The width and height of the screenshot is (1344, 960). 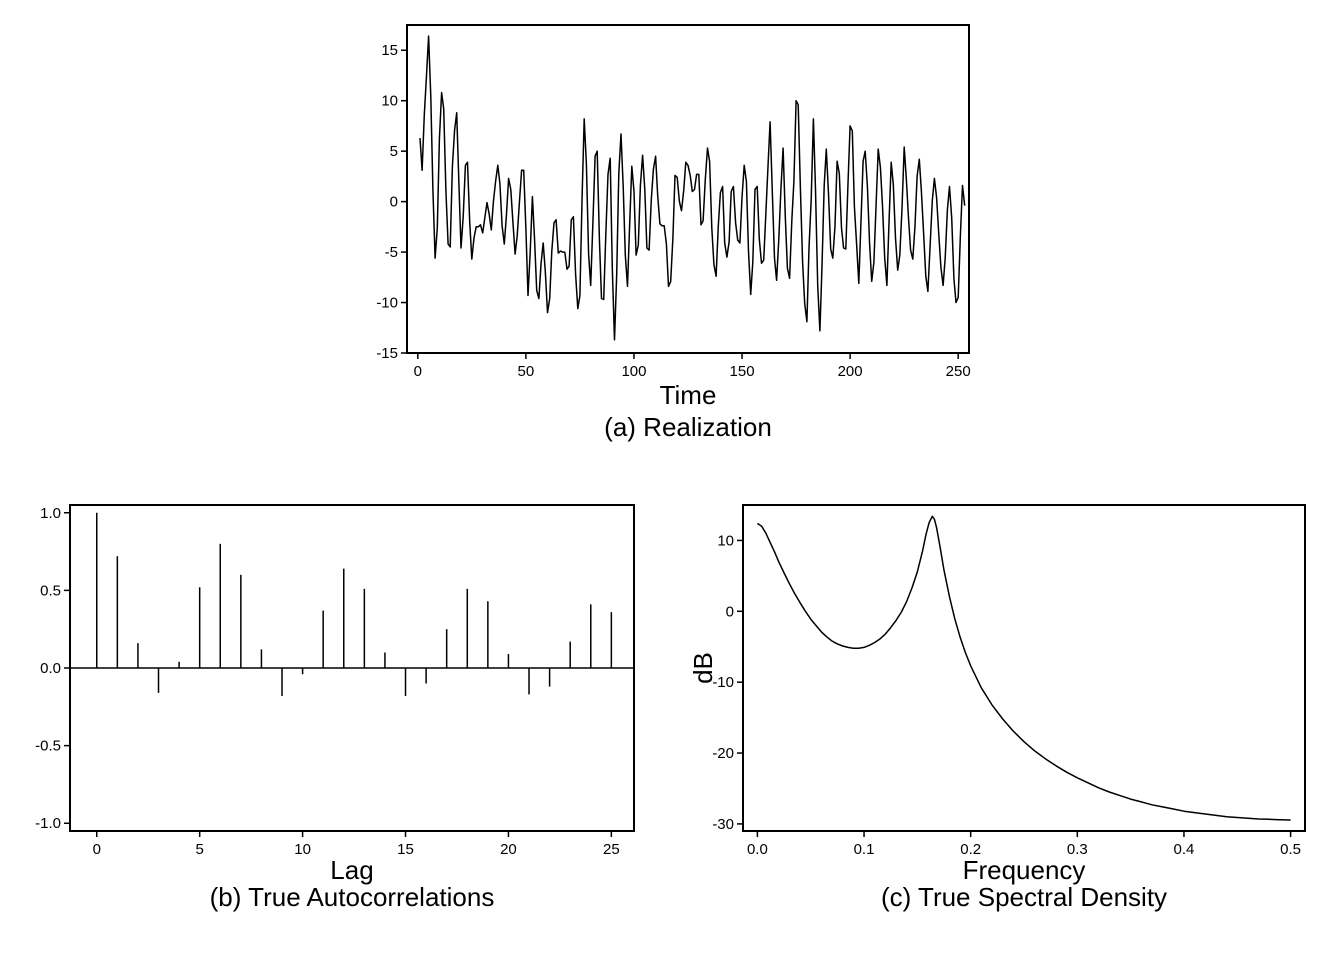 I want to click on spectral-density-y-tick-label: 10, so click(x=725, y=540).